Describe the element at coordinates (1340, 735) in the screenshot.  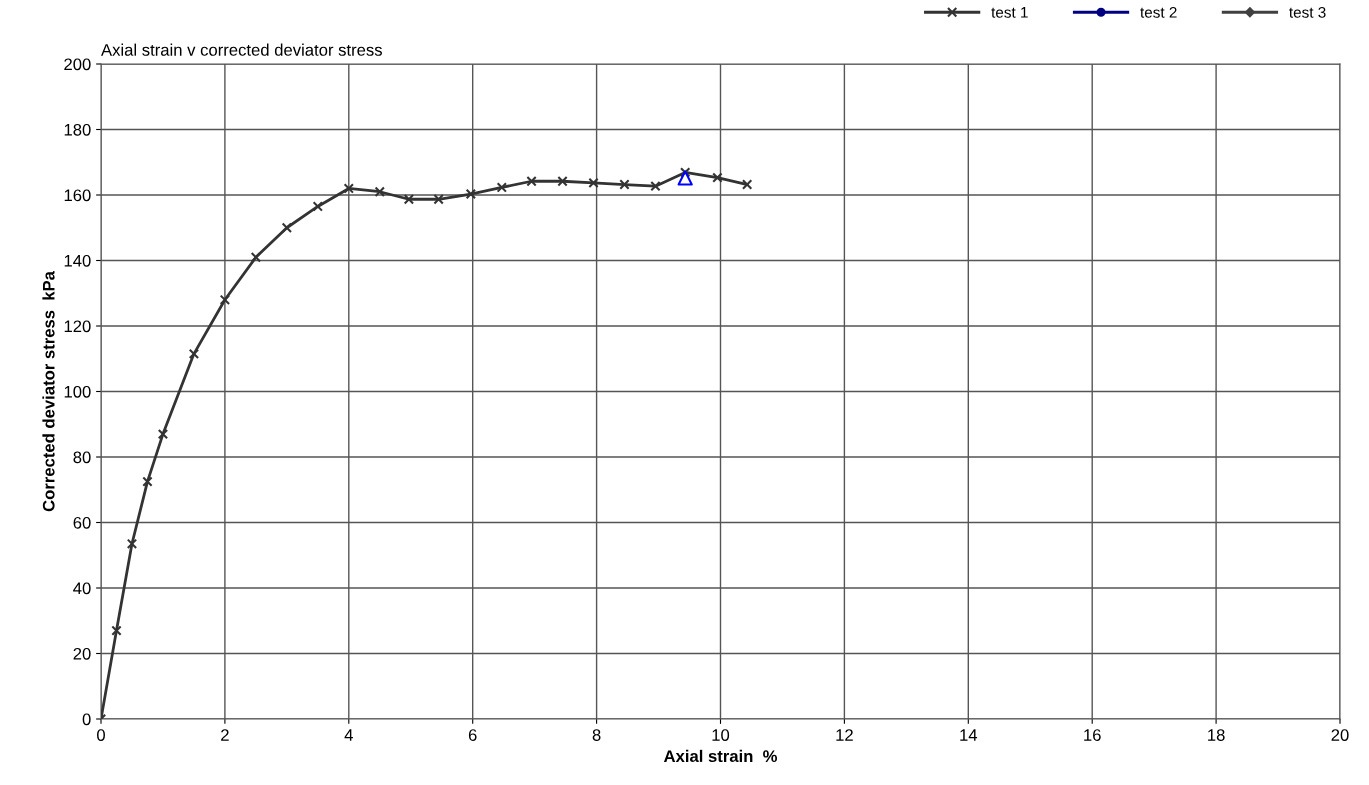
I see `x-tick-label: 20` at that location.